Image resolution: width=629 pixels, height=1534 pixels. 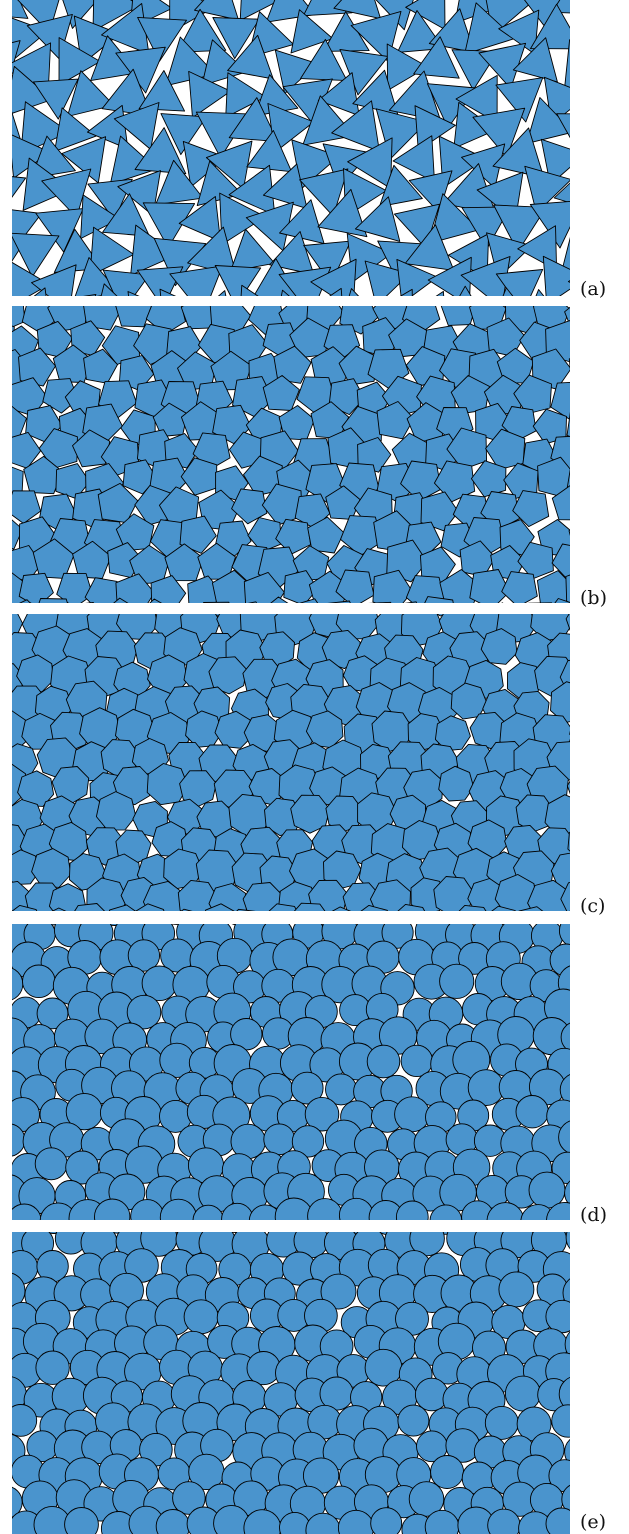 I want to click on panel-label-a: (a), so click(x=593, y=289).